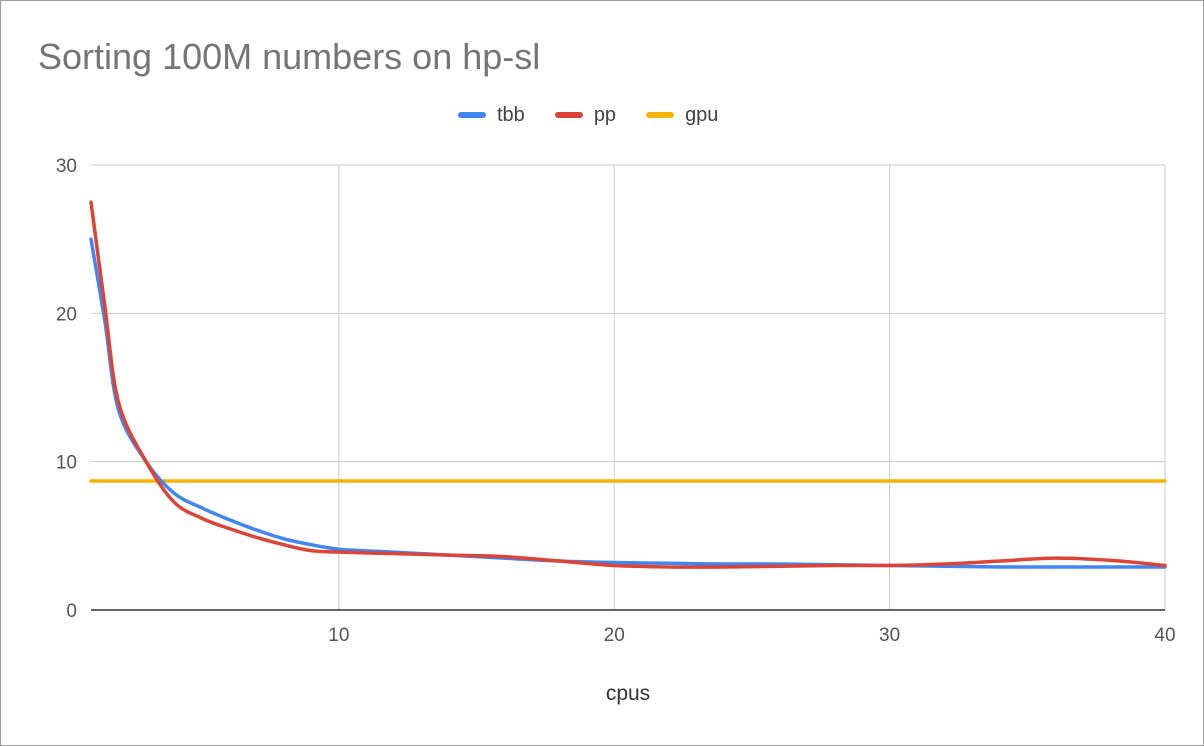 The width and height of the screenshot is (1204, 746). What do you see at coordinates (614, 635) in the screenshot?
I see `x-tick-label: 20` at bounding box center [614, 635].